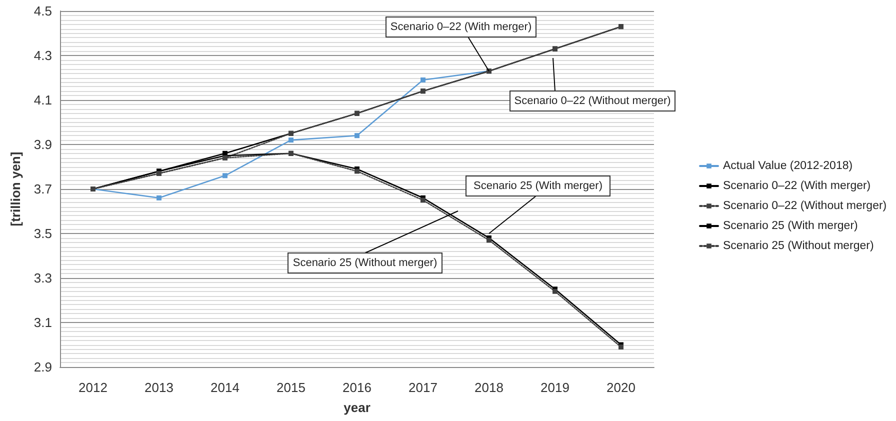 The image size is (896, 421). What do you see at coordinates (225, 387) in the screenshot?
I see `x-tick-label: 2014` at bounding box center [225, 387].